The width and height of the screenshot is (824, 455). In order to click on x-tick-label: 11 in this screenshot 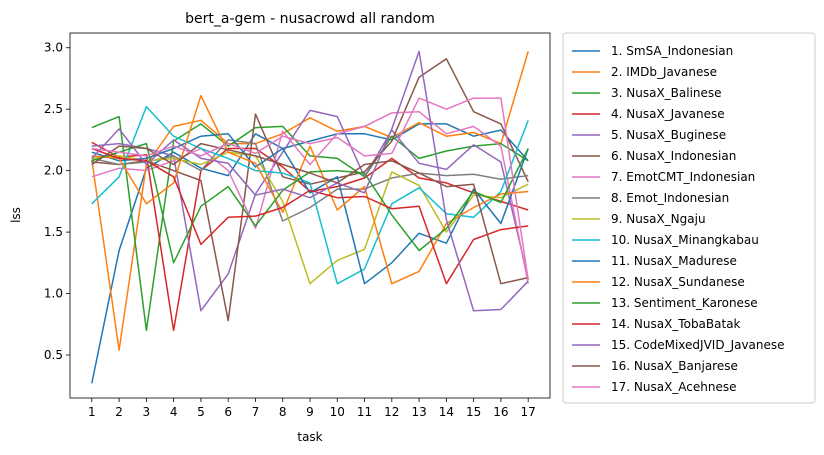, I will do `click(364, 412)`.